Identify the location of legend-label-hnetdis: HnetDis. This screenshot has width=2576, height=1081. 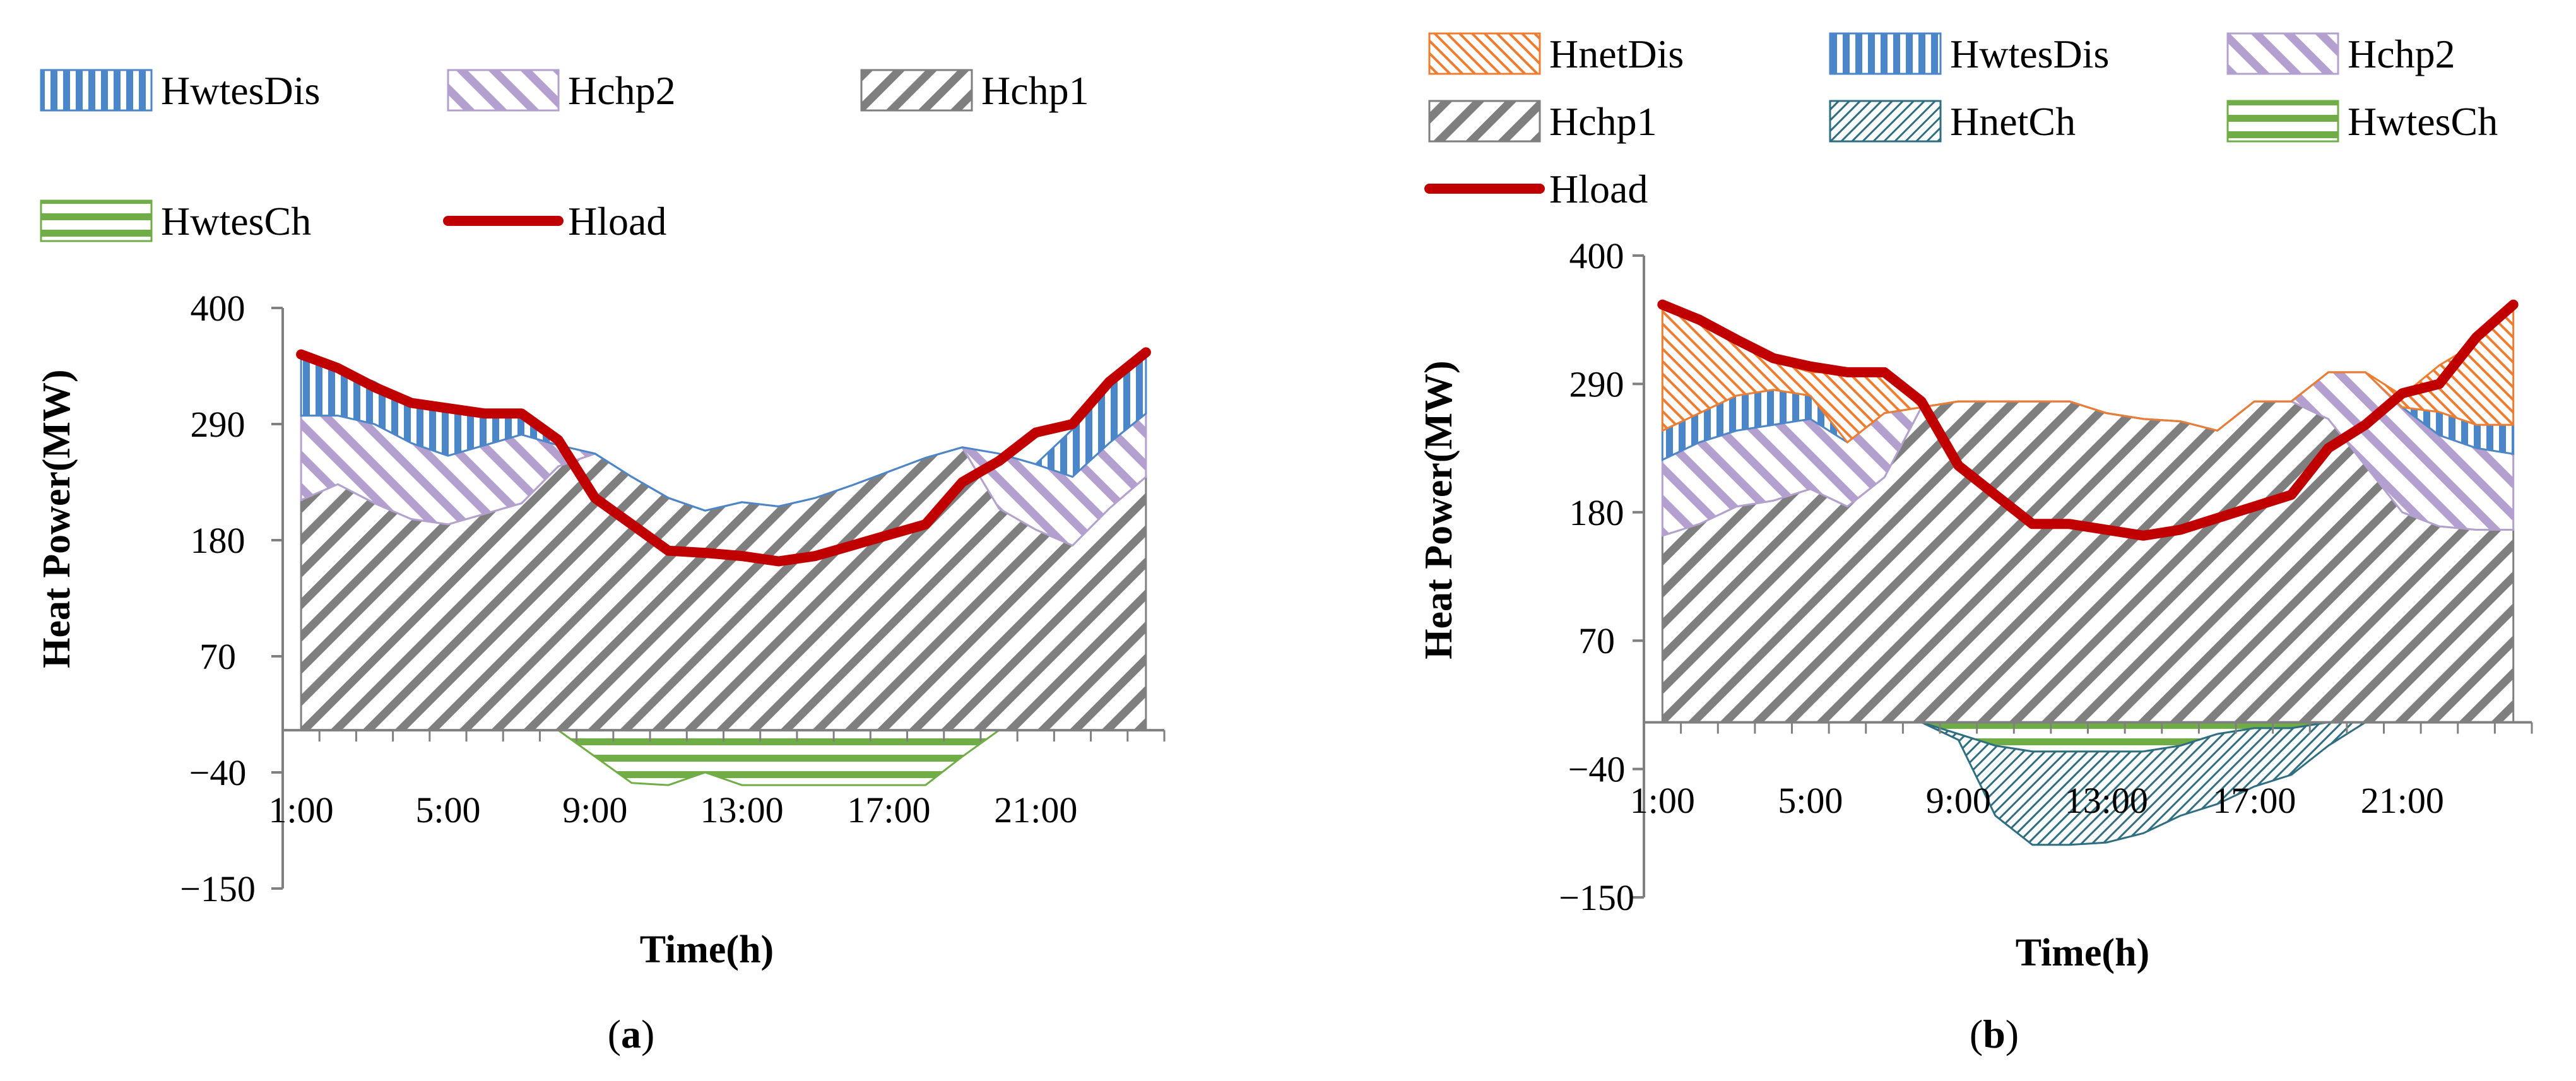
(1617, 54).